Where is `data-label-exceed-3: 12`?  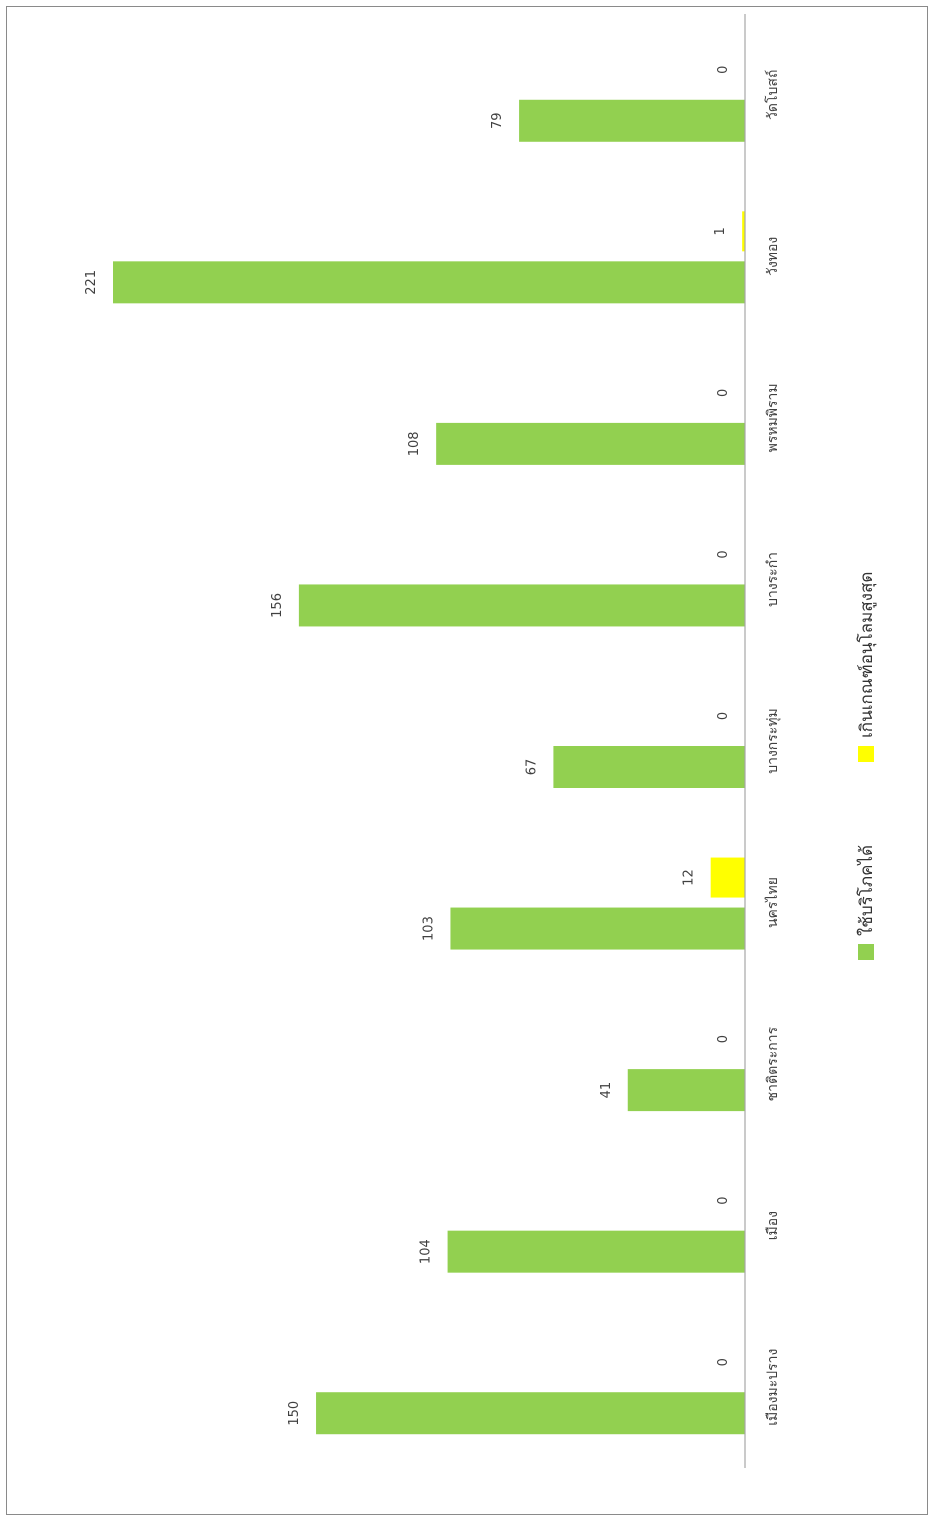
data-label-exceed-3: 12 is located at coordinates (689, 877).